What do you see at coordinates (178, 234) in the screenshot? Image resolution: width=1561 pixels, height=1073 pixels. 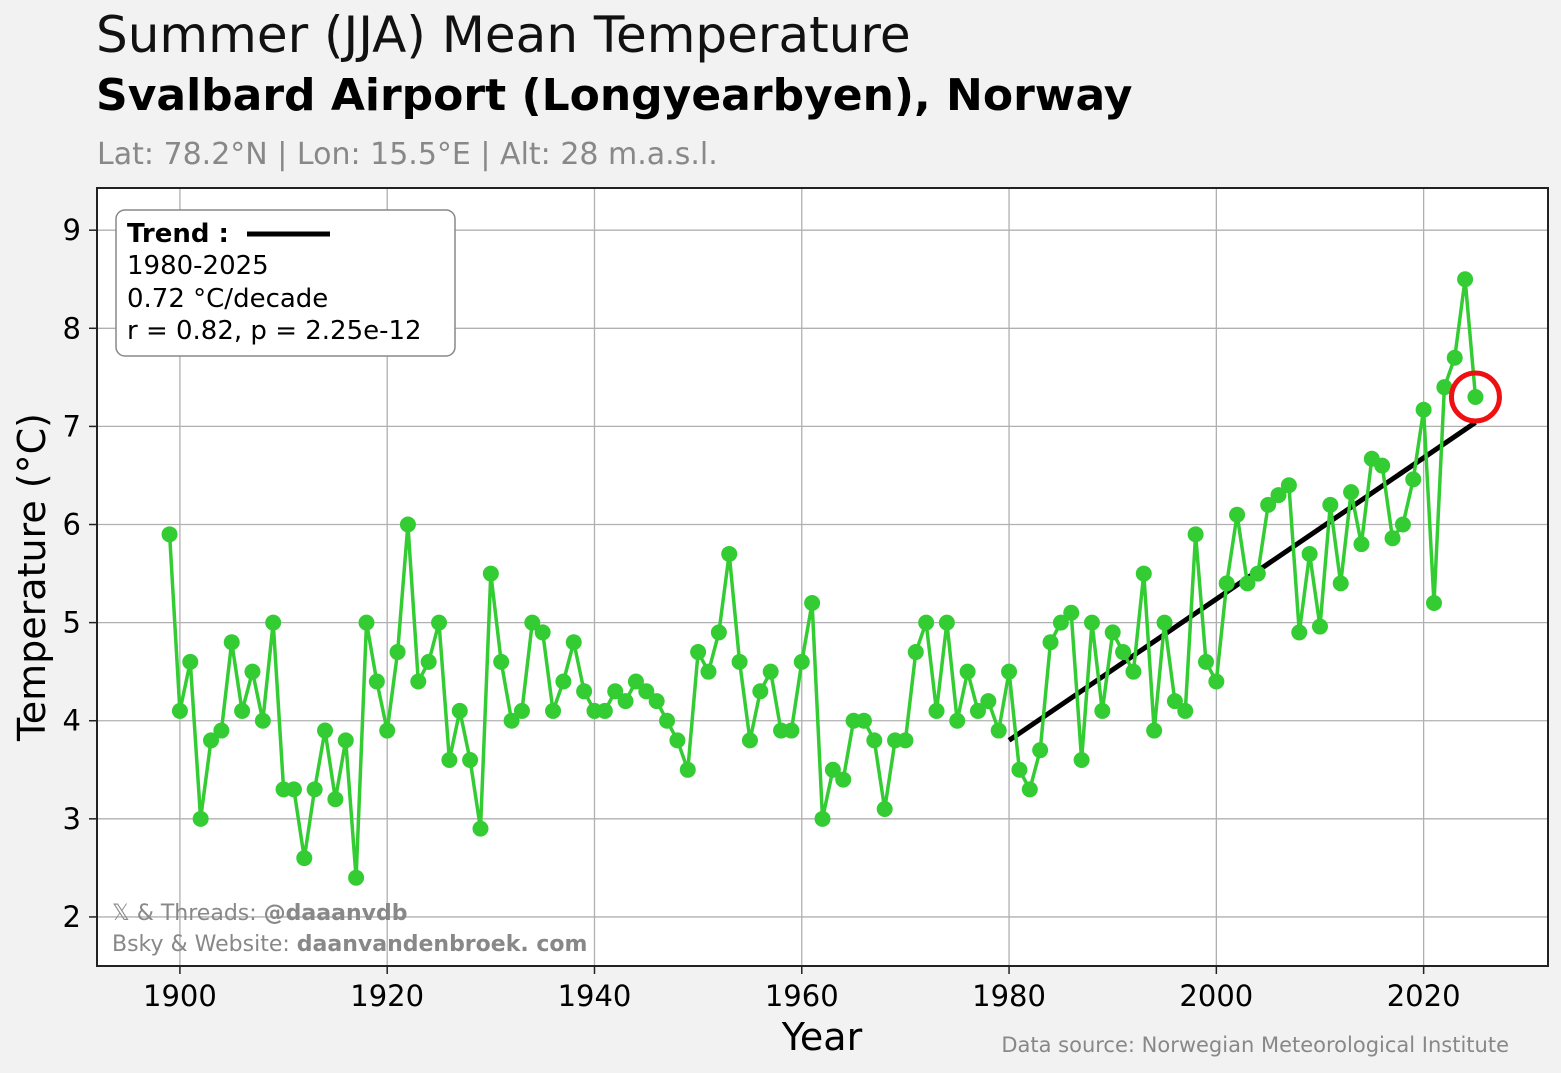 I see `legend-trend-label: Trend :` at bounding box center [178, 234].